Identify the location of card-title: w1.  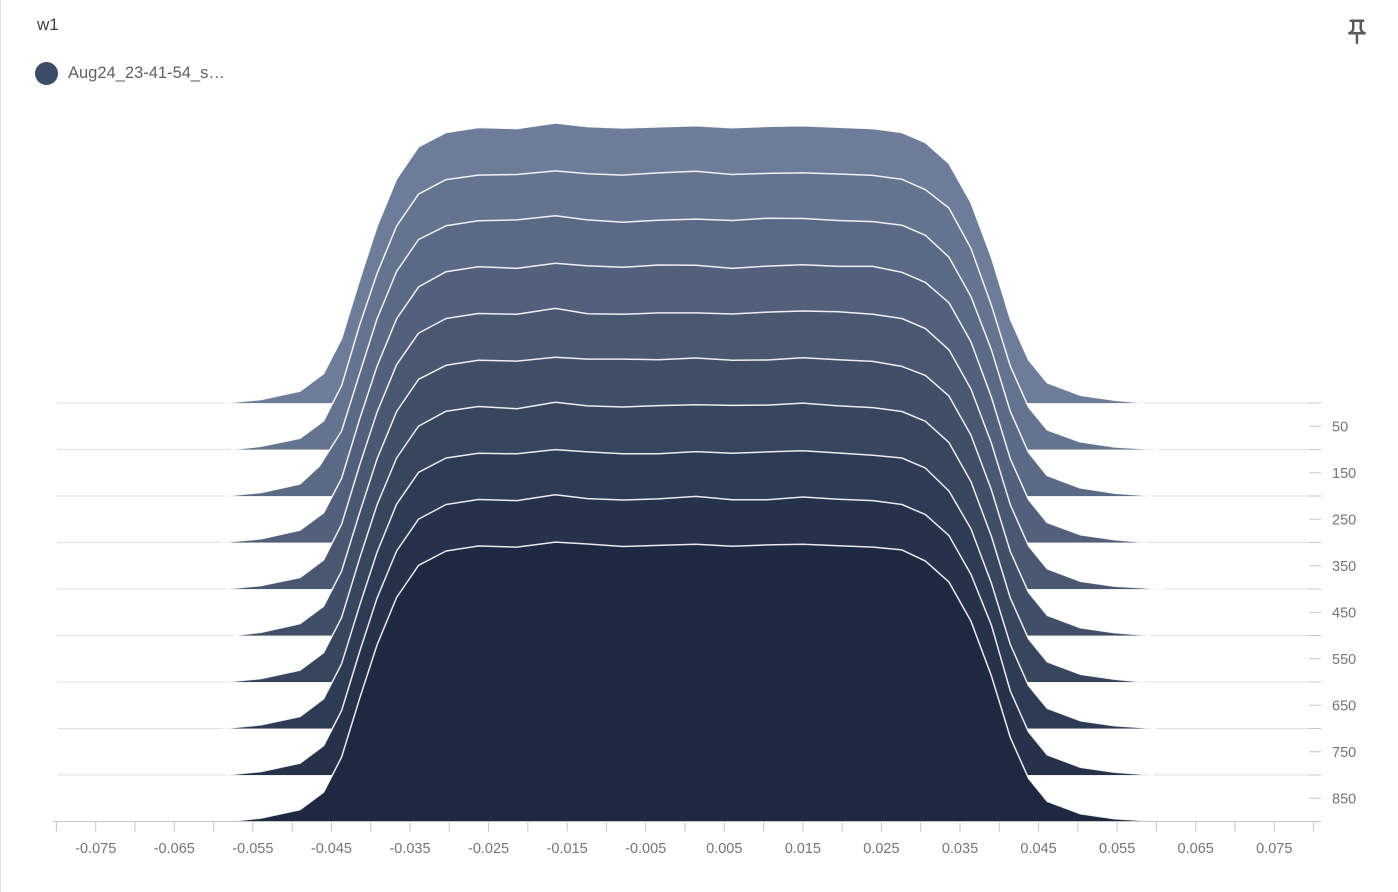
(48, 24).